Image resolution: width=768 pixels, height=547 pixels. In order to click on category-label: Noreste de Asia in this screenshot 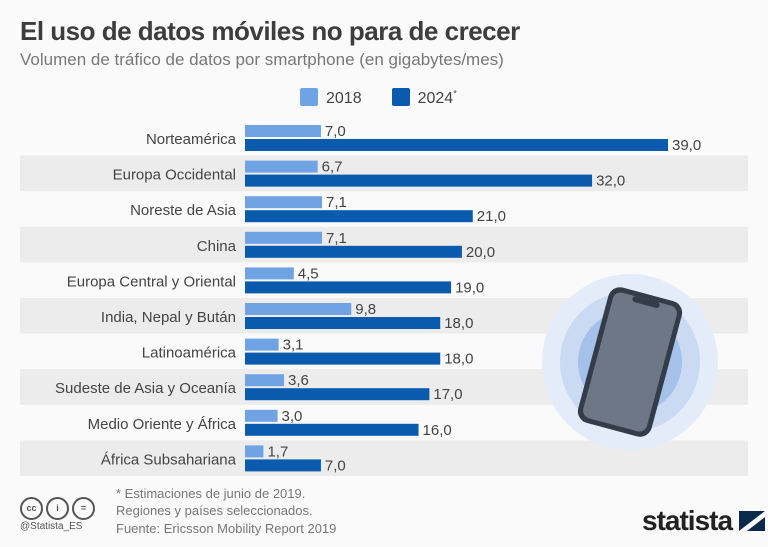, I will do `click(183, 210)`.